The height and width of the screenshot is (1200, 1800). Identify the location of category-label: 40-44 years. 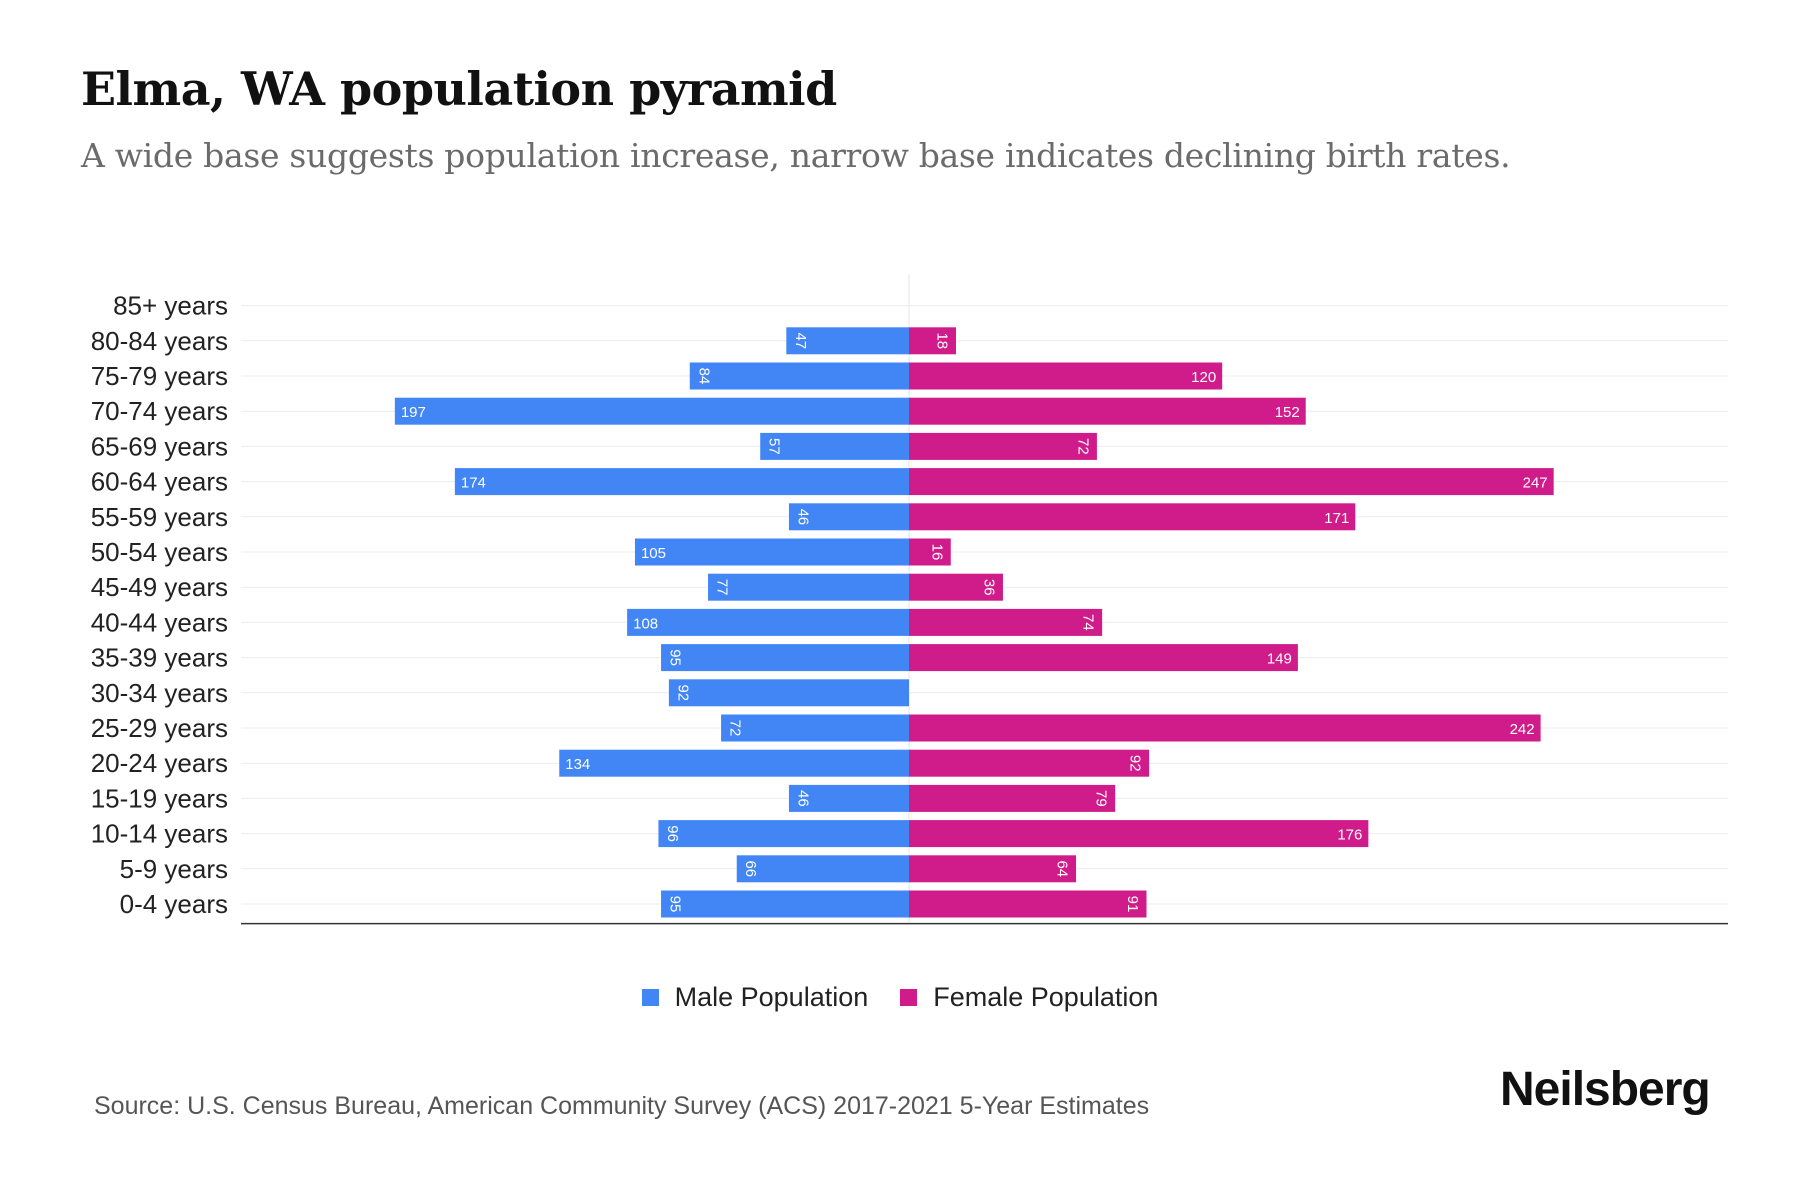
(159, 622).